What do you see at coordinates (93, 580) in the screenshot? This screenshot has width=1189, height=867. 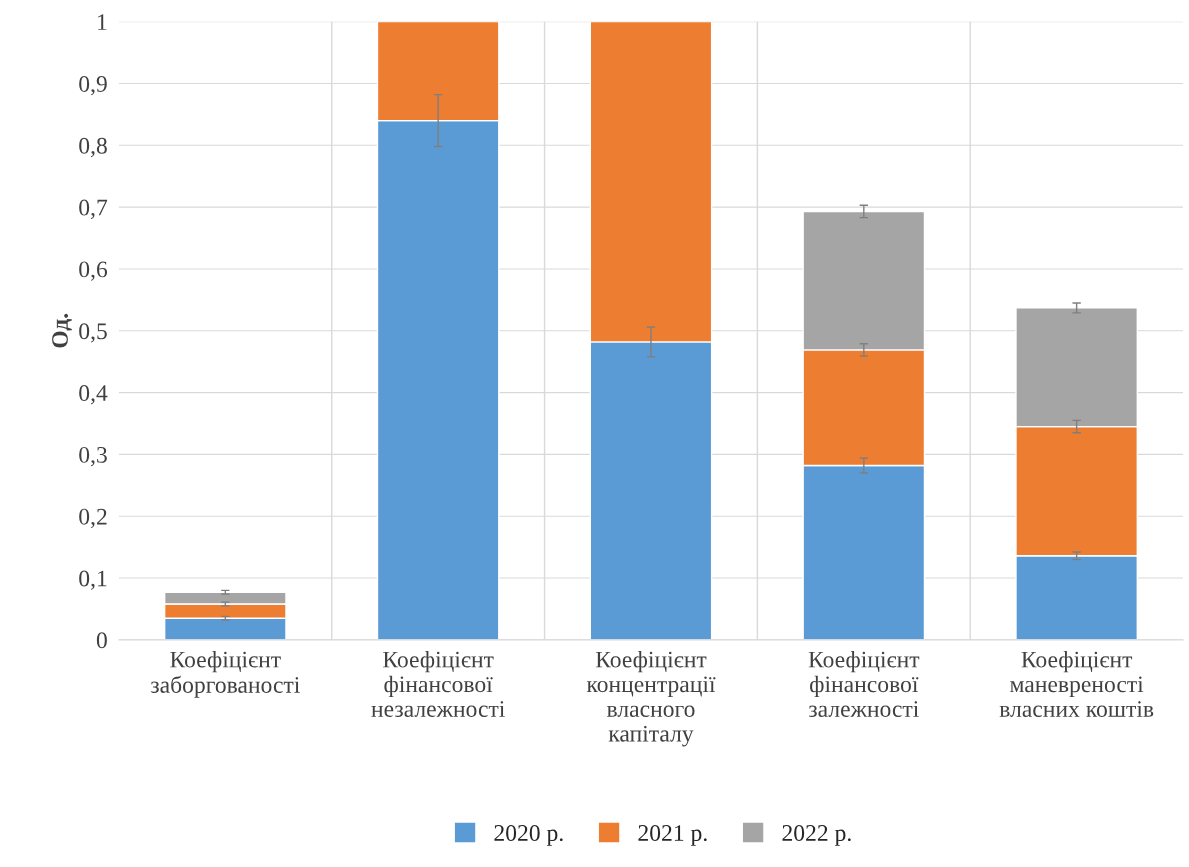 I see `y-tick-label: 0,1` at bounding box center [93, 580].